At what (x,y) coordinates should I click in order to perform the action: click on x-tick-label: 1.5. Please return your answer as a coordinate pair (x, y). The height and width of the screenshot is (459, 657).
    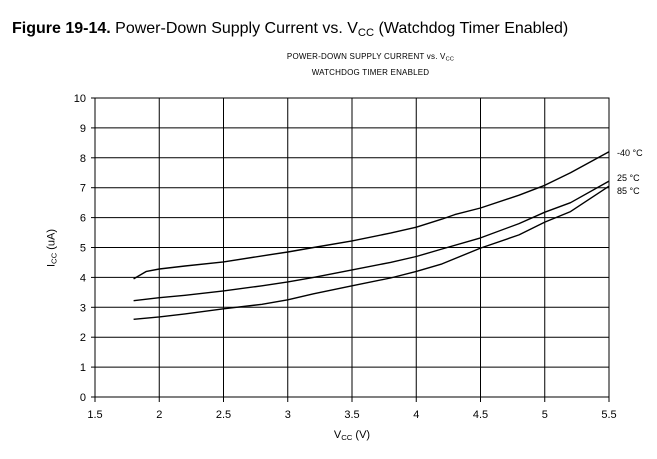
    Looking at the image, I should click on (94, 415).